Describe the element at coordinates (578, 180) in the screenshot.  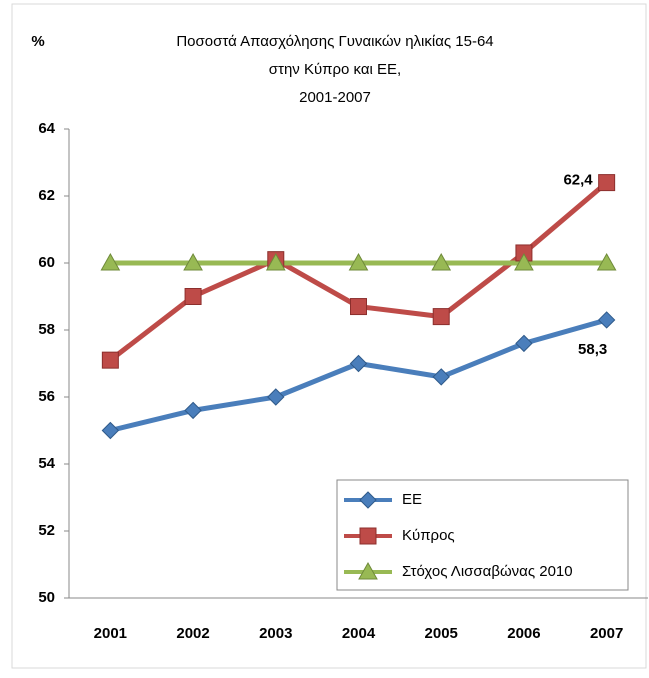
I see `data-label: 62,4` at that location.